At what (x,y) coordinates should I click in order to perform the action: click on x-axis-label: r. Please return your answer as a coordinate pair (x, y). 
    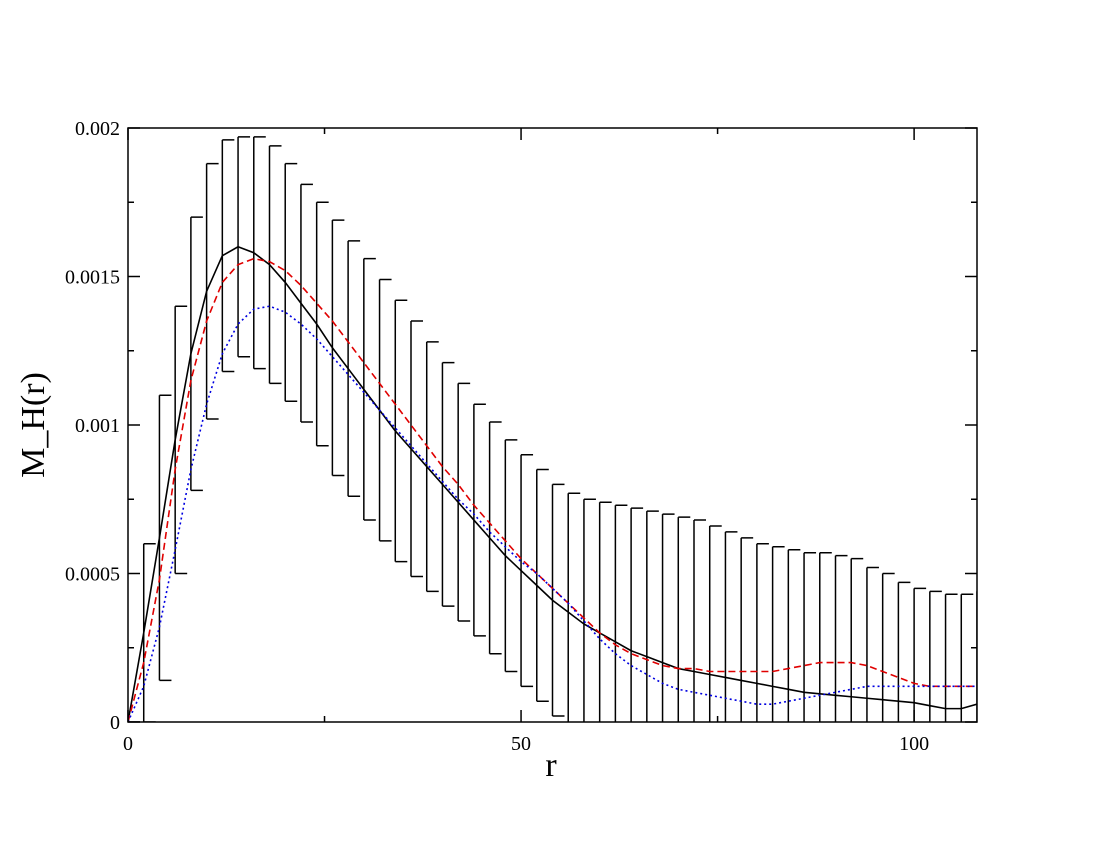
    Looking at the image, I should click on (551, 765).